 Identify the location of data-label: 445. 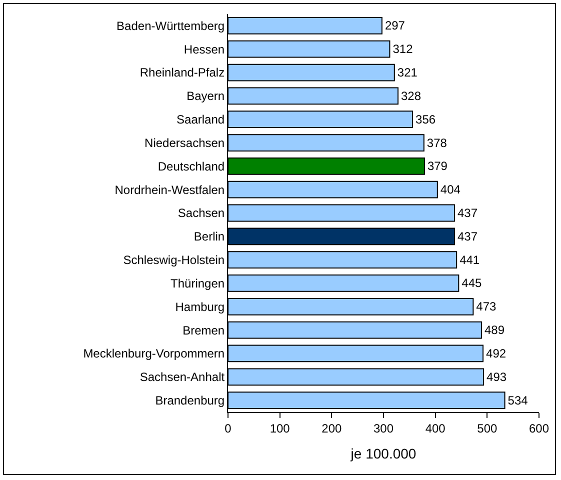
(472, 283).